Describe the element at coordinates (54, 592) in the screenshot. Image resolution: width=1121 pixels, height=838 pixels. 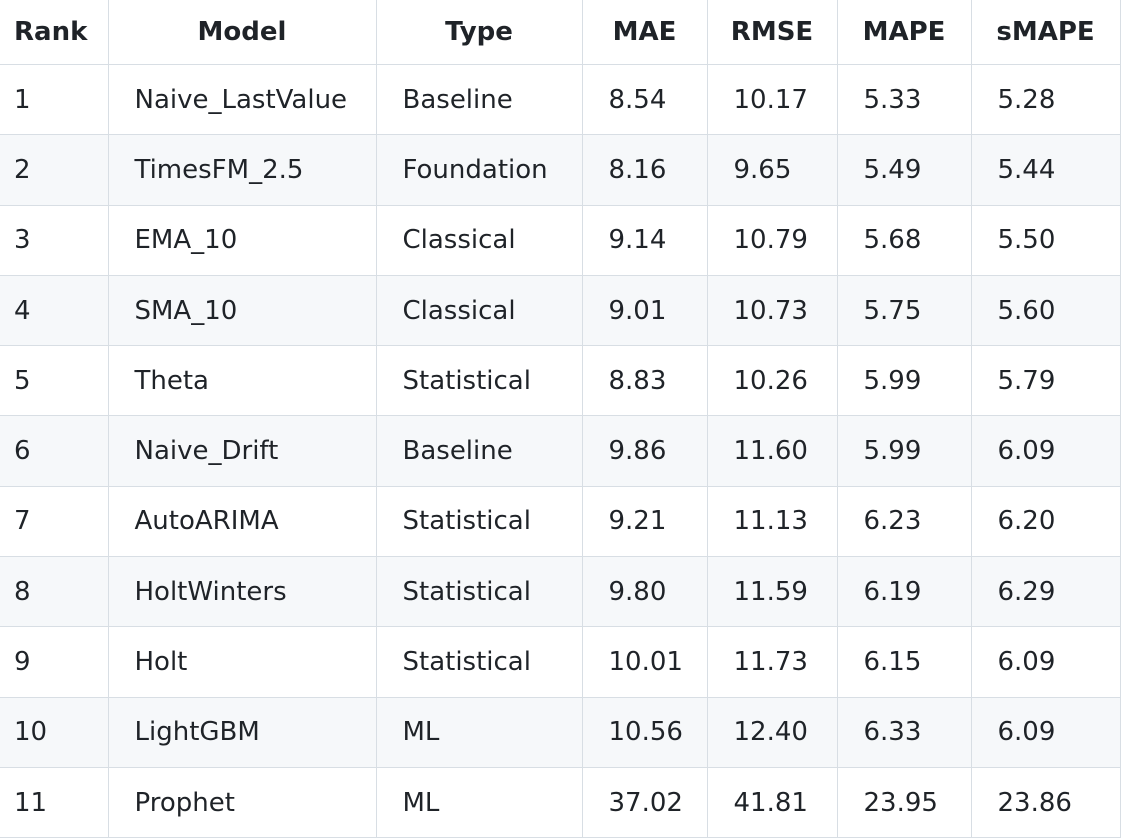
I see `table-cell: 8` at that location.